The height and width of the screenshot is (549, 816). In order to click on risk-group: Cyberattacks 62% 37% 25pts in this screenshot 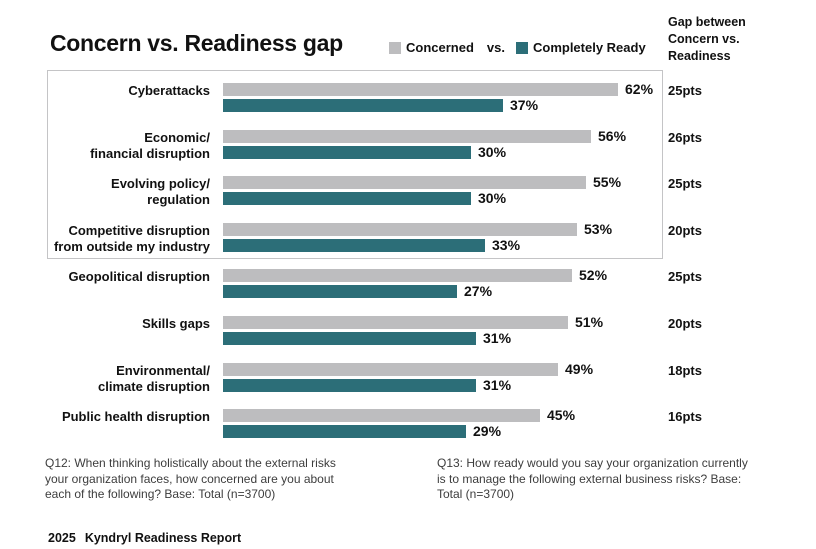, I will do `click(418, 97)`.